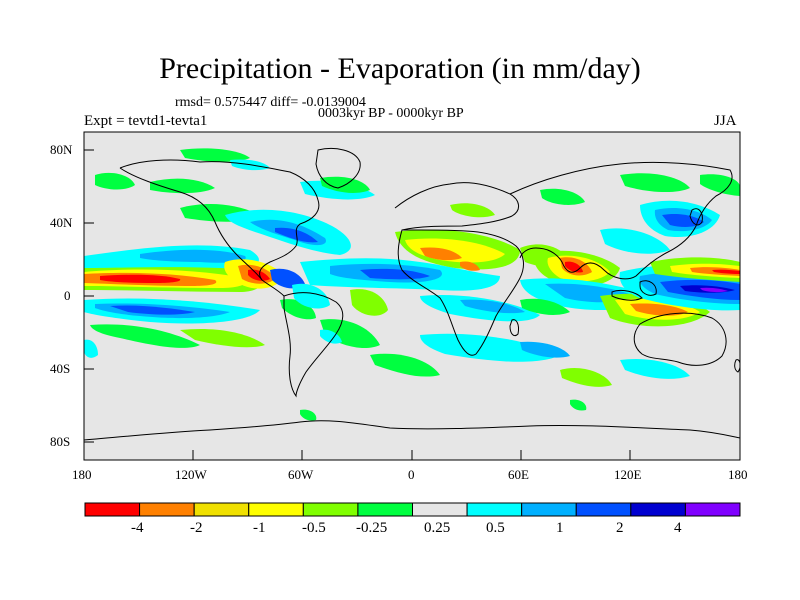 The image size is (800, 600). What do you see at coordinates (627, 475) in the screenshot?
I see `lon-label-120e: 120E` at bounding box center [627, 475].